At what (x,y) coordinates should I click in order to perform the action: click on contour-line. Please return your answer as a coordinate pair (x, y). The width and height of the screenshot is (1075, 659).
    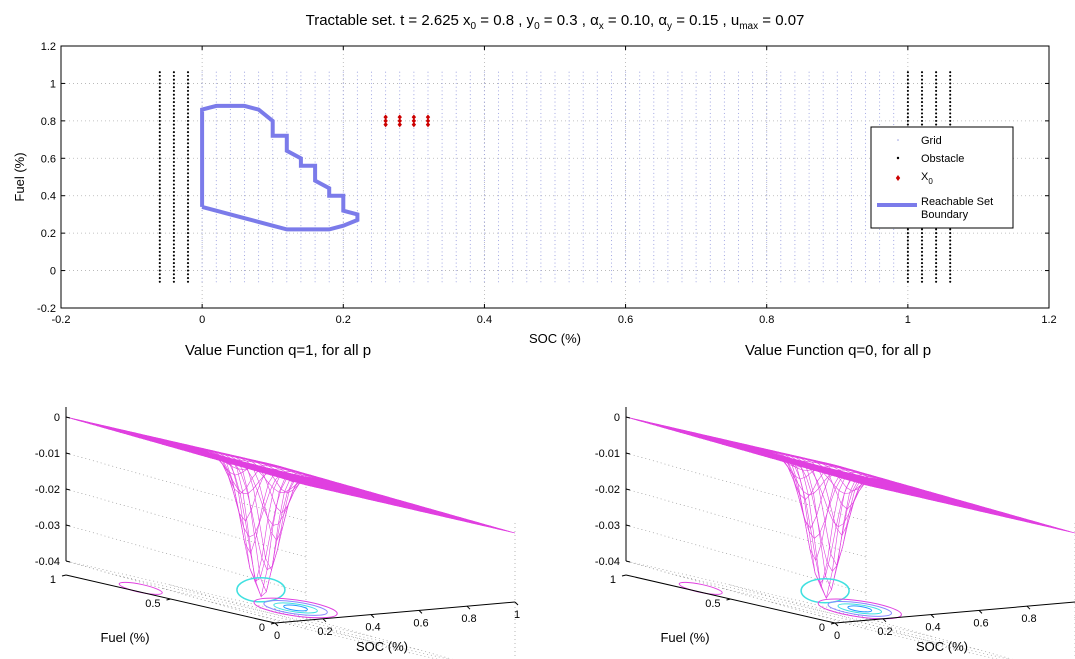
    Looking at the image, I should click on (860, 609).